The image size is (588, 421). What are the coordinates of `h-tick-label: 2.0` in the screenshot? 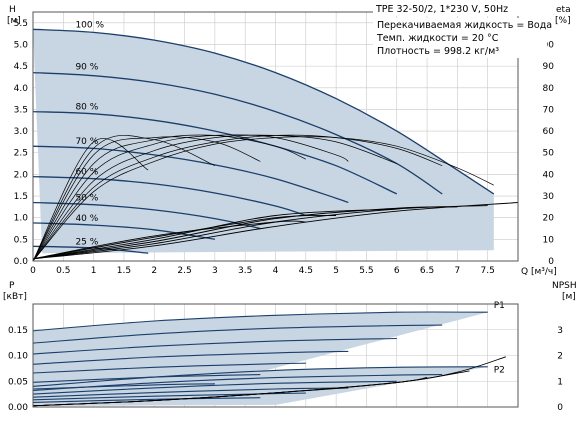 It's located at (21, 175).